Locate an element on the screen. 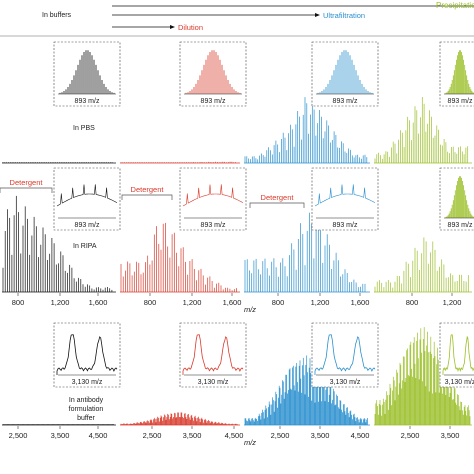 The height and width of the screenshot is (474, 474). inset-ab-ultrafiltration: 3,130 m/z is located at coordinates (345, 355).